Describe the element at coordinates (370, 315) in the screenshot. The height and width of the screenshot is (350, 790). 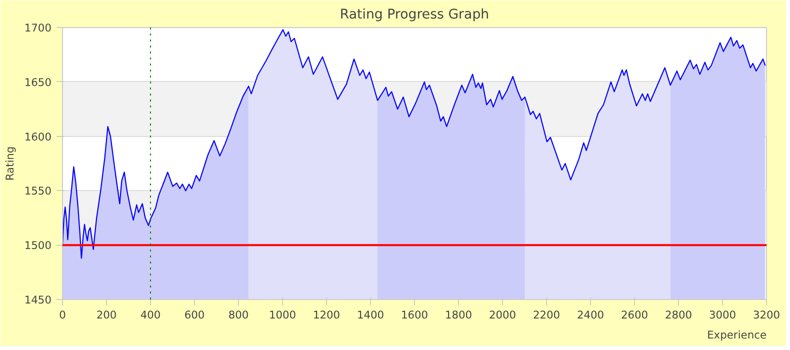
I see `x-tick-label: 1400` at that location.